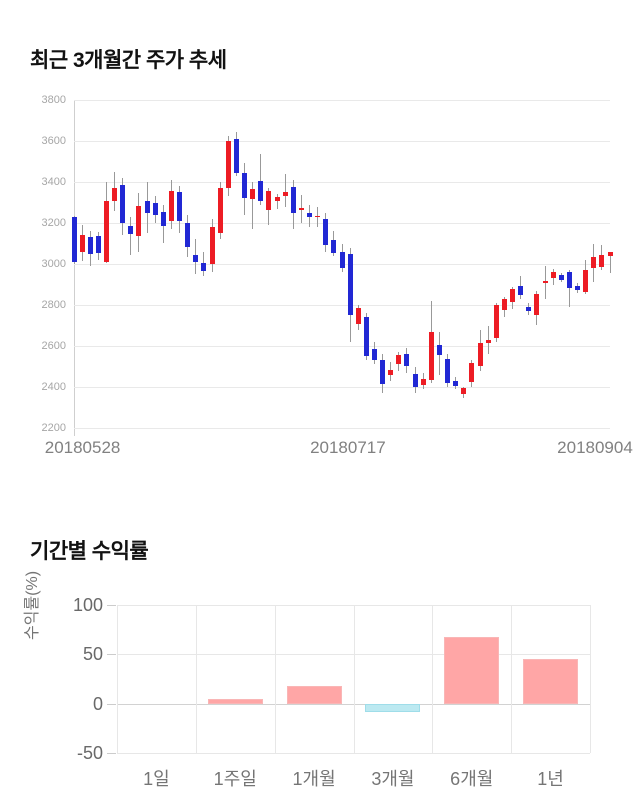 This screenshot has height=810, width=640. I want to click on returns-category-label: 1개월, so click(314, 779).